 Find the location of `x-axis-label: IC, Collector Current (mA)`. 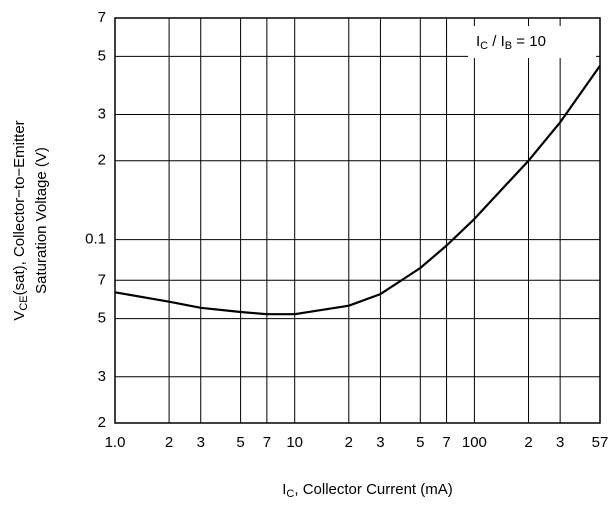

x-axis-label: IC, Collector Current (mA) is located at coordinates (367, 490).